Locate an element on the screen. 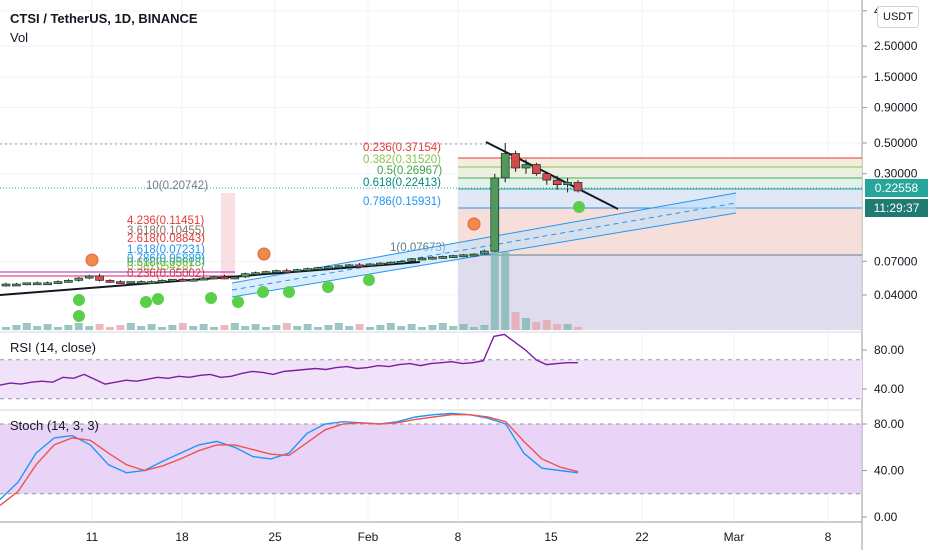 The height and width of the screenshot is (550, 932). y-tick-label: 0.50000 is located at coordinates (896, 143).